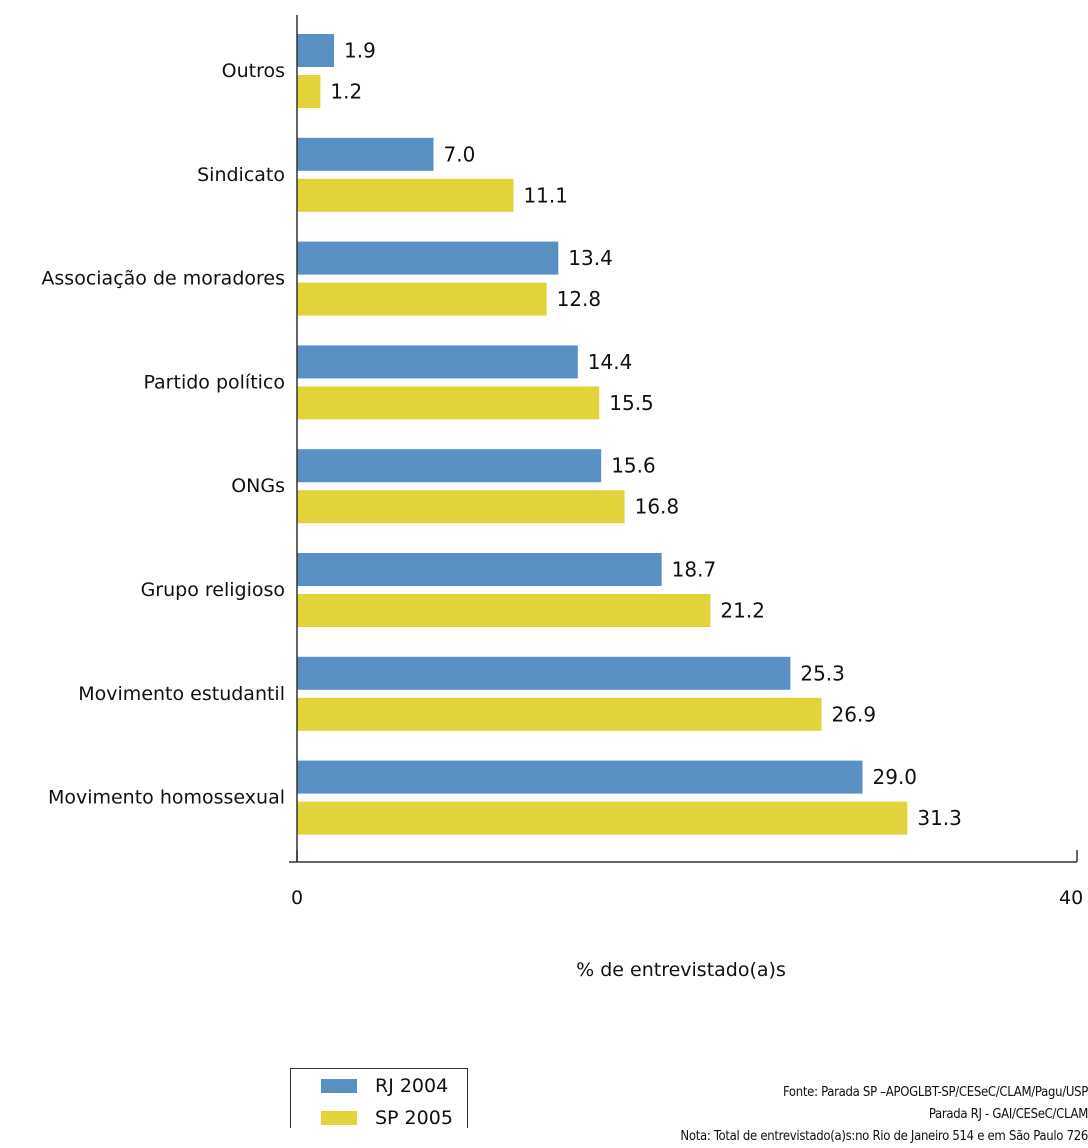  Describe the element at coordinates (631, 403) in the screenshot. I see `data-label: 15.5` at that location.